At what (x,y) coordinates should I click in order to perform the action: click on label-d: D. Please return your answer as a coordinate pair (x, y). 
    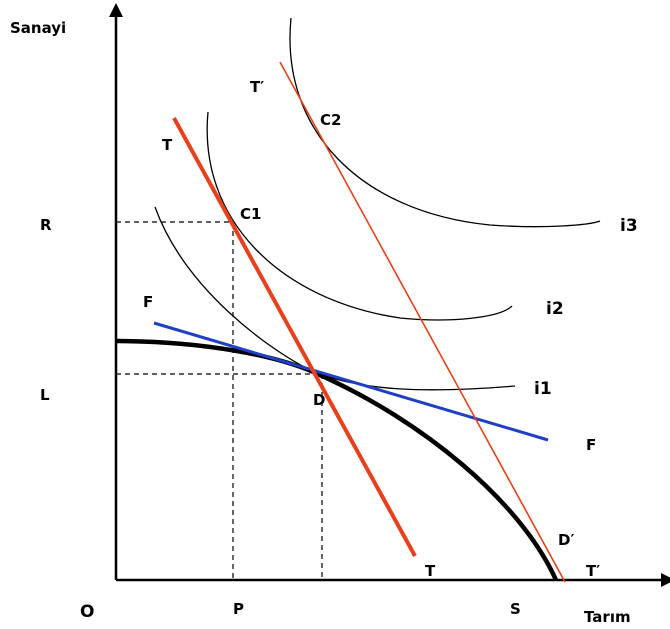
    Looking at the image, I should click on (319, 400).